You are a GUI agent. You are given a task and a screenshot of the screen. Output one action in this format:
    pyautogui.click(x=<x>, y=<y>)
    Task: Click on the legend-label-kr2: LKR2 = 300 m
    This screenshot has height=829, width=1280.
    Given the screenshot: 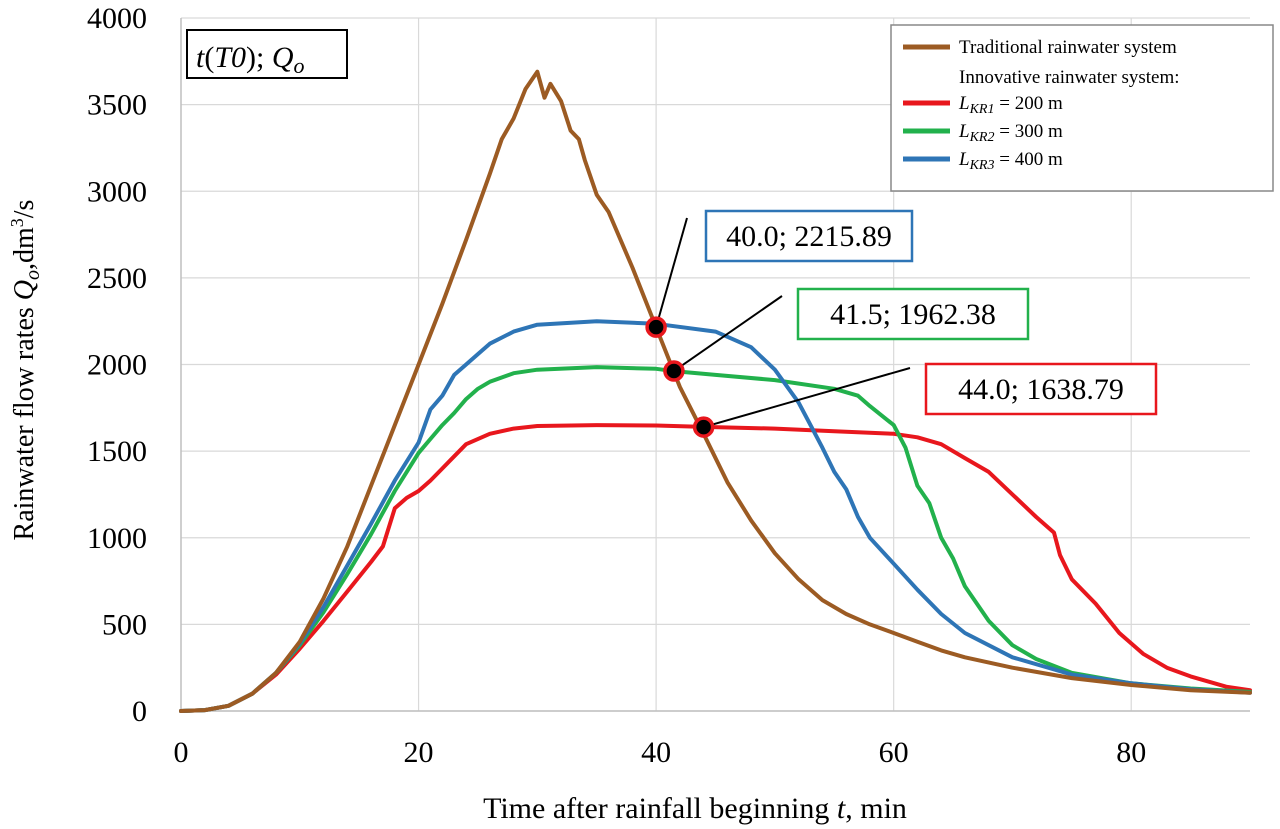 What is the action you would take?
    pyautogui.click(x=1010, y=133)
    